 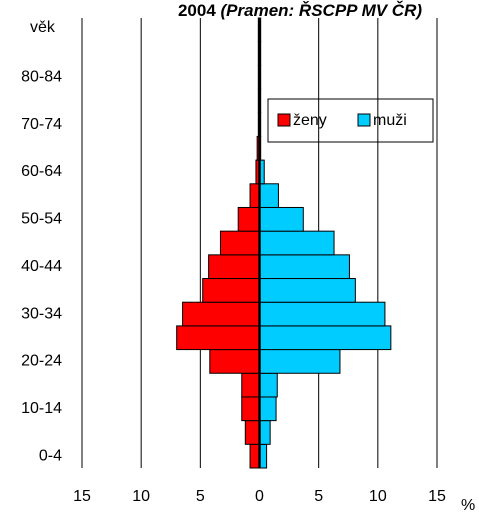 I want to click on y-tick-label: 40-44, so click(x=41, y=266).